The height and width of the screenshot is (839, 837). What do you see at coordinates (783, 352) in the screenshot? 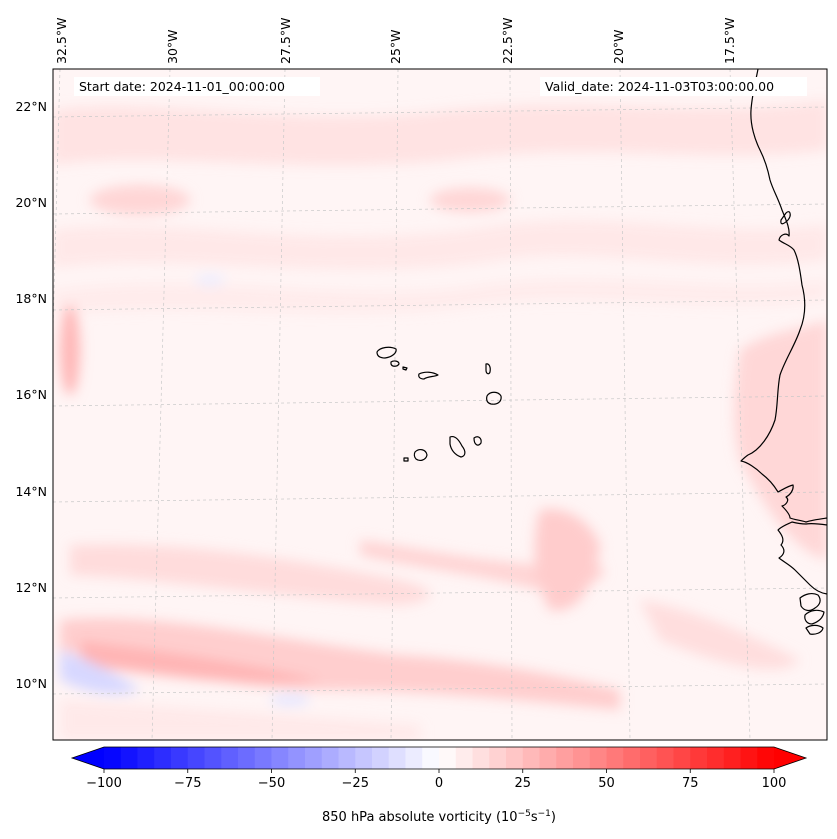
I see `africa-coastline` at bounding box center [783, 352].